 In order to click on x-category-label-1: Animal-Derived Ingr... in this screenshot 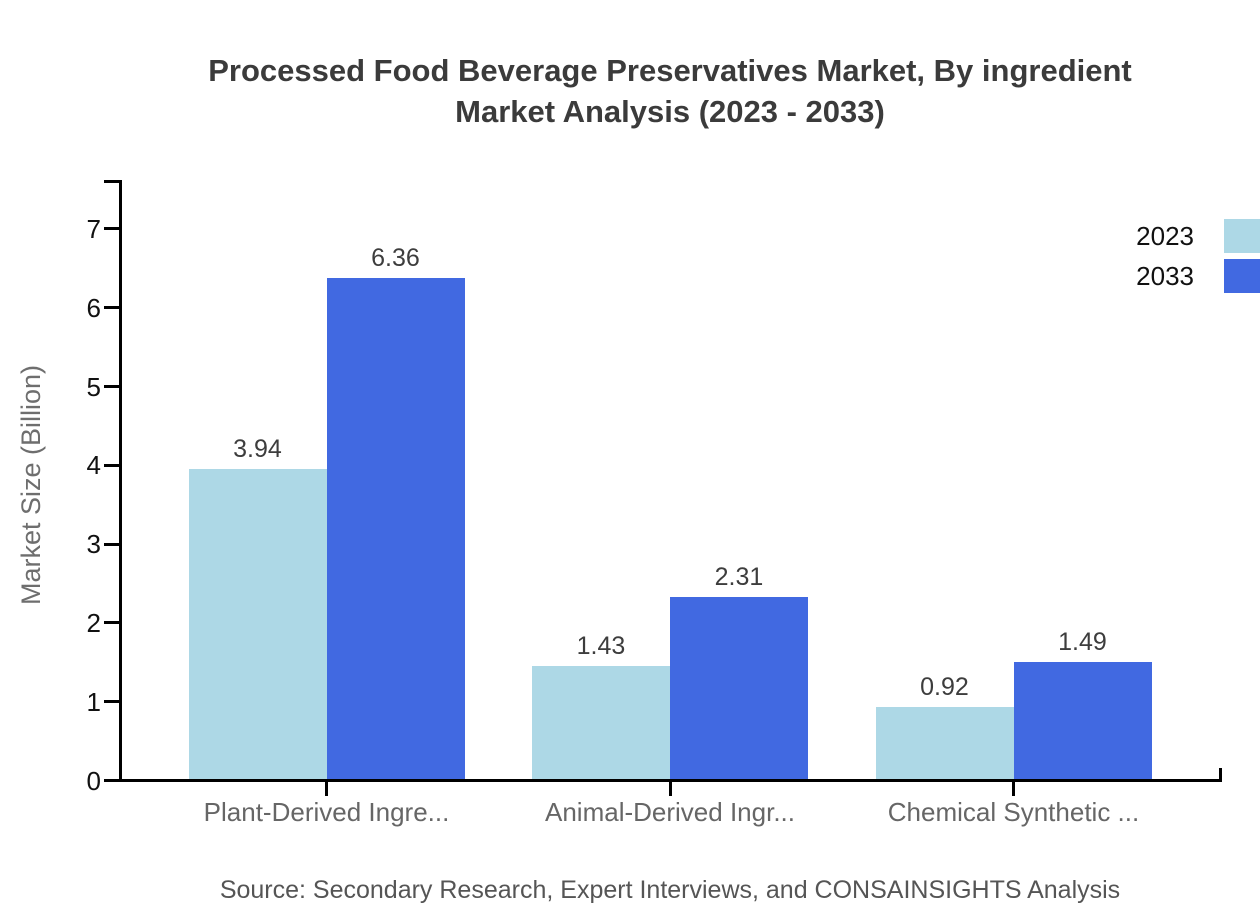, I will do `click(670, 812)`.